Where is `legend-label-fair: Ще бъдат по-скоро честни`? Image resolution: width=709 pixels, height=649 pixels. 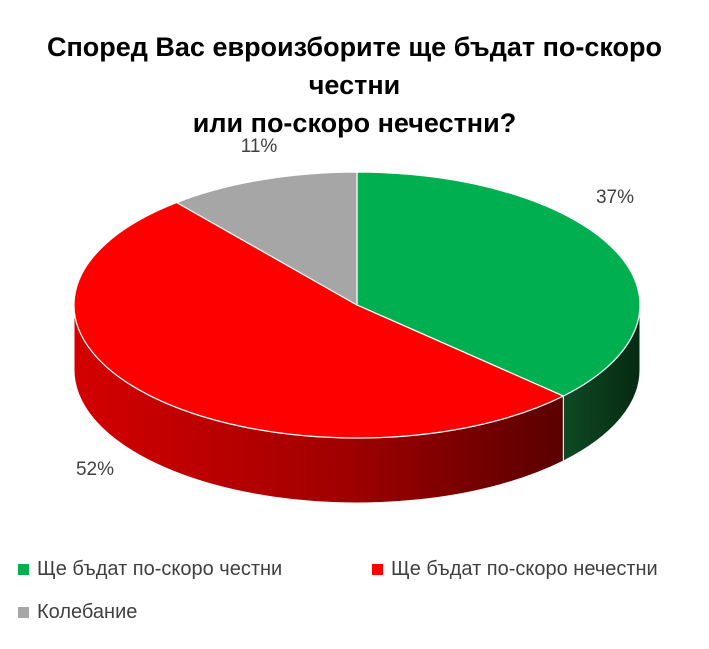 legend-label-fair: Ще бъдат по-скоро честни is located at coordinates (160, 569).